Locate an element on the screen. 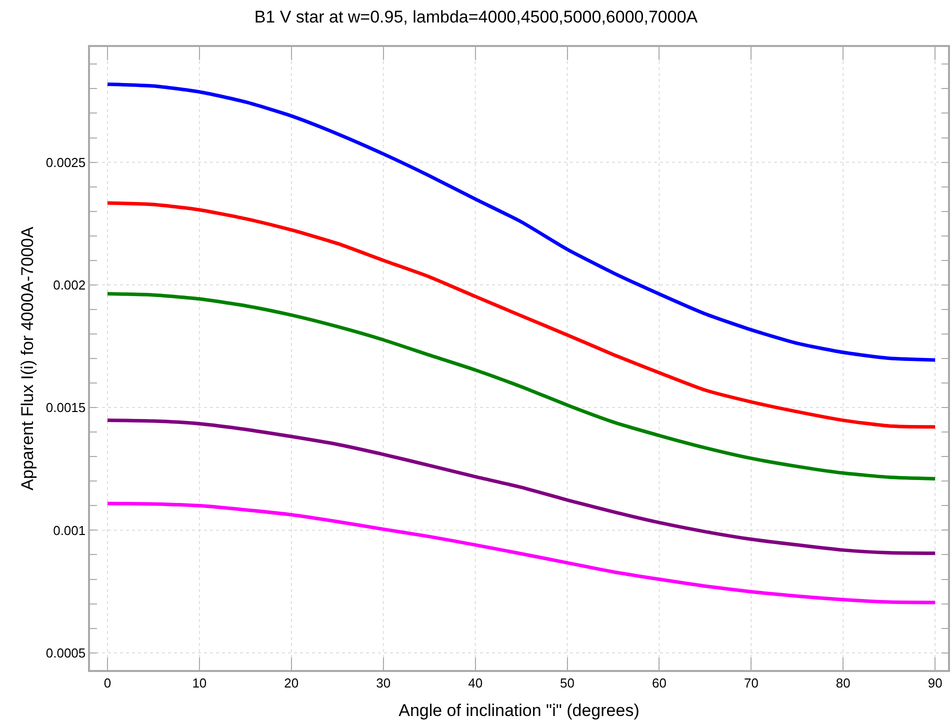 The image size is (952, 721). x-tick-label: 60 is located at coordinates (659, 682).